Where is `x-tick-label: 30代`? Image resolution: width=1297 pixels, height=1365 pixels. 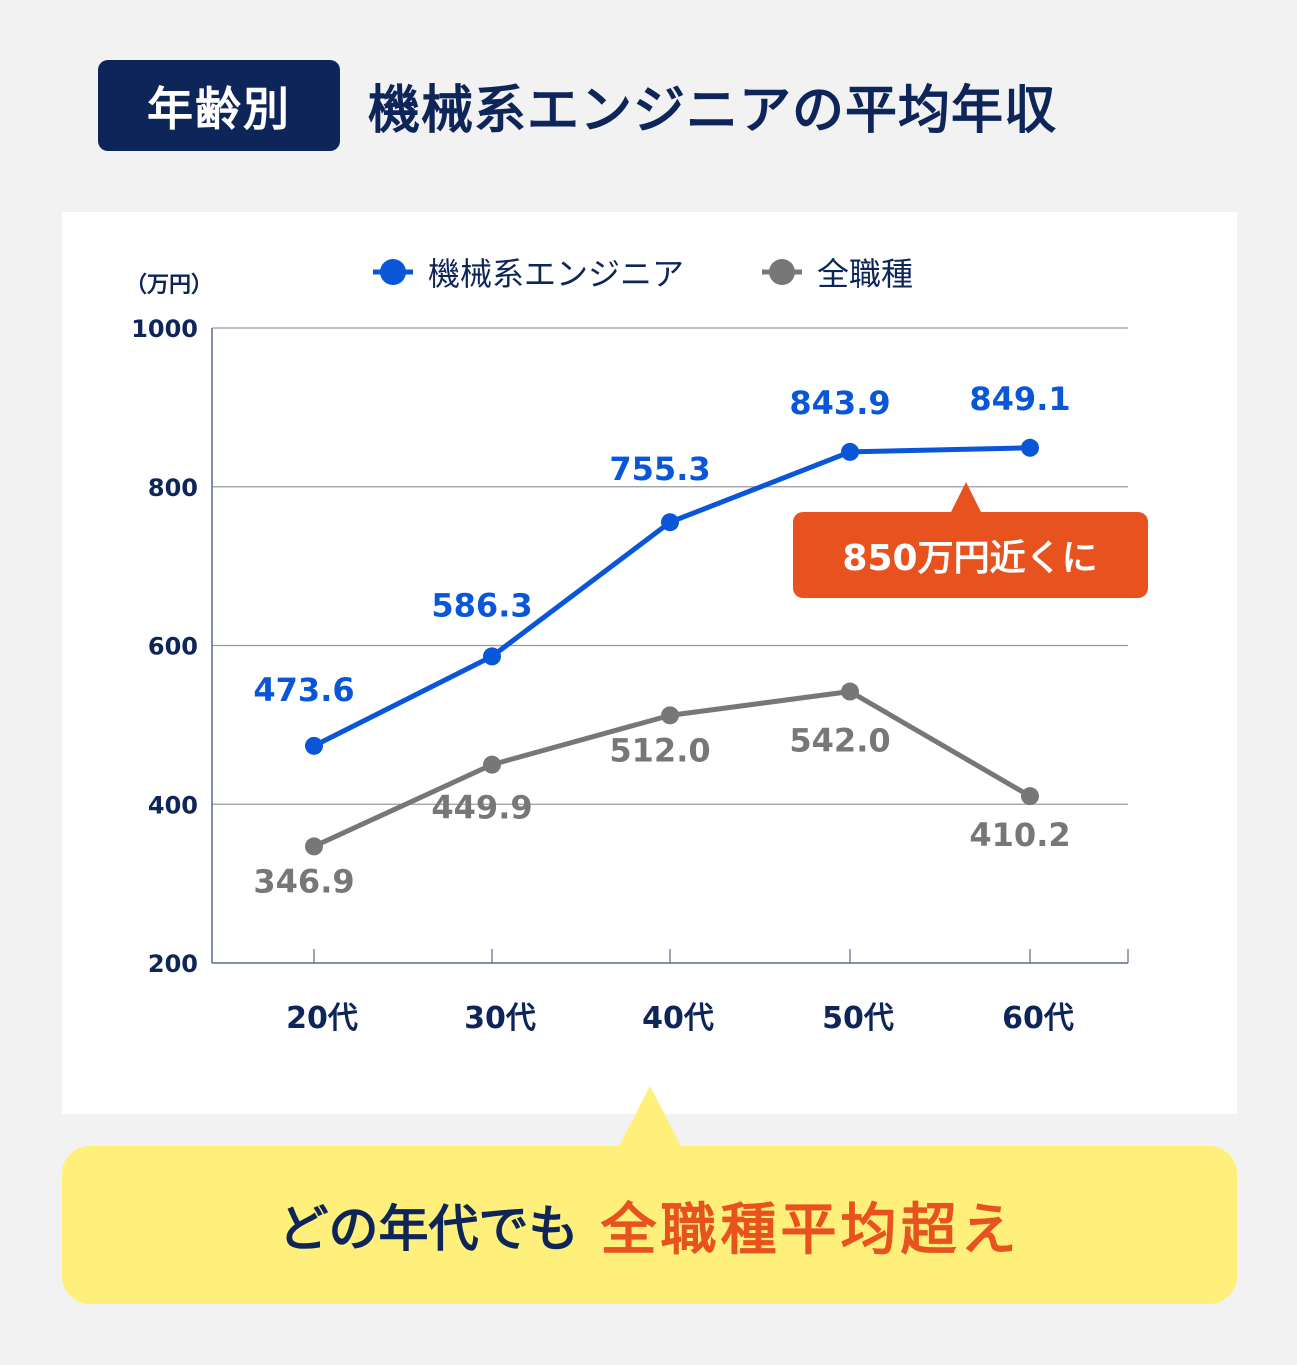 x-tick-label: 30代 is located at coordinates (500, 1018).